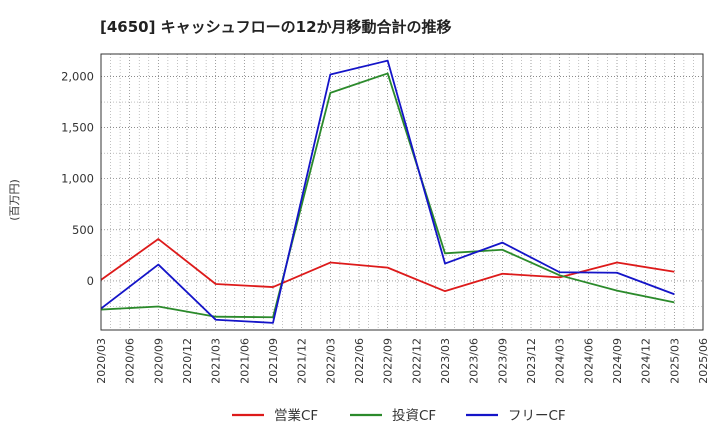 This screenshot has height=444, width=720. What do you see at coordinates (77, 76) in the screenshot?
I see `y-tick-label: 2,000` at bounding box center [77, 76].